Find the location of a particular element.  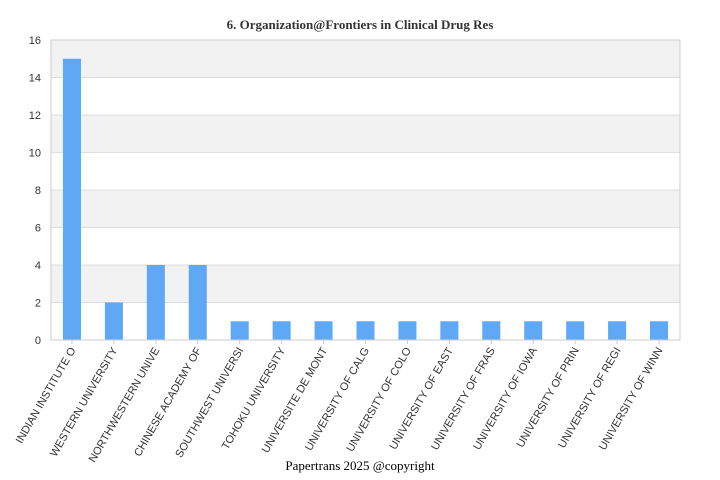

y-tick-label: 8 is located at coordinates (38, 191).